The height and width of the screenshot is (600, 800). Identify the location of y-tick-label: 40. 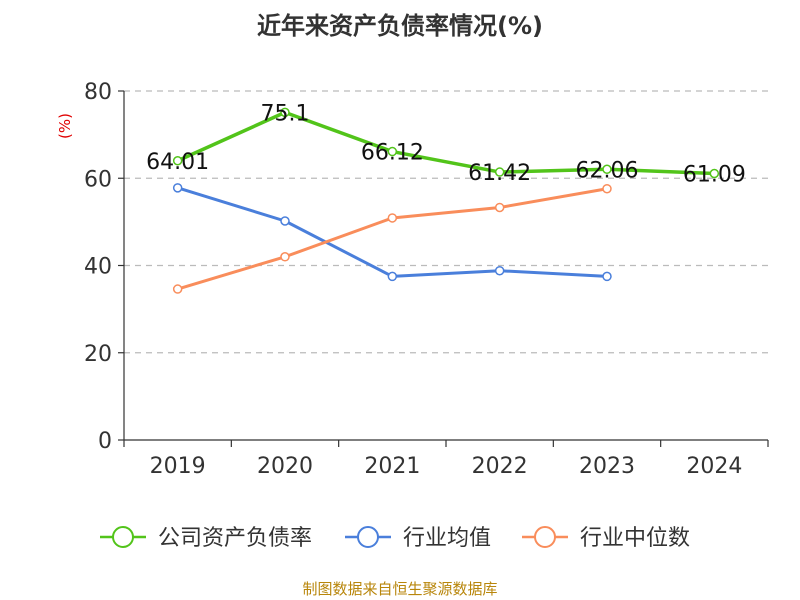
(98, 267).